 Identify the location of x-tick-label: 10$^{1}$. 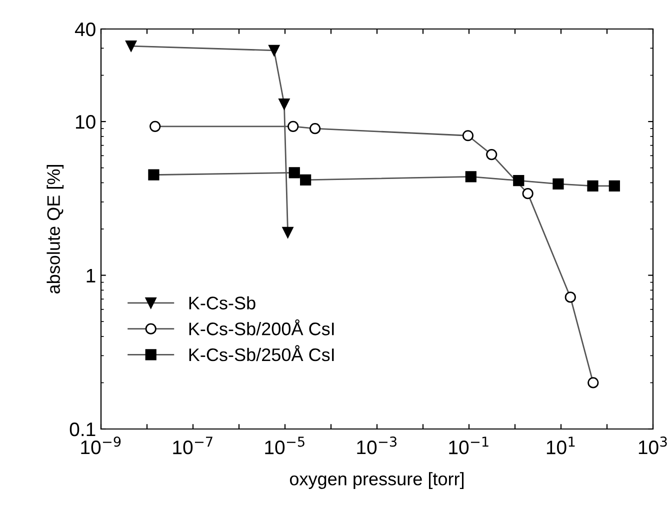
(560, 445).